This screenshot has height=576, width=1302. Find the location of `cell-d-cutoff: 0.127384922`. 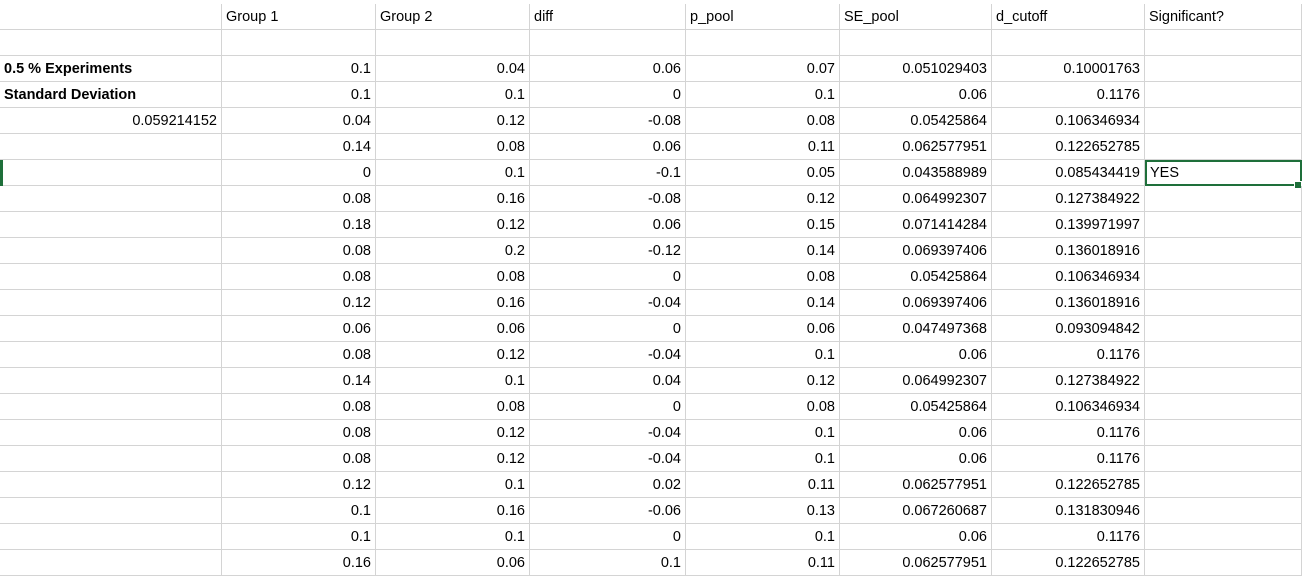

cell-d-cutoff: 0.127384922 is located at coordinates (1068, 199).